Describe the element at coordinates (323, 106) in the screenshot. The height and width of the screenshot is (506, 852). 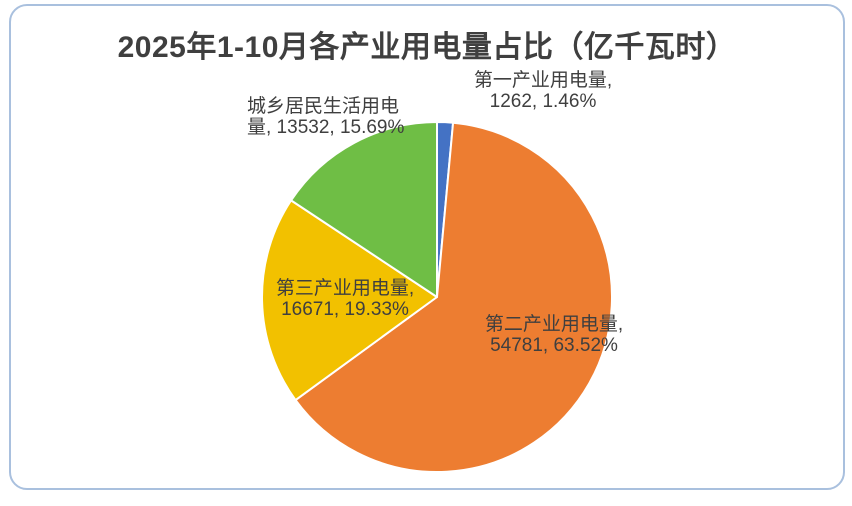
I see `data-label-residential-line1: 城乡居民生活用电` at that location.